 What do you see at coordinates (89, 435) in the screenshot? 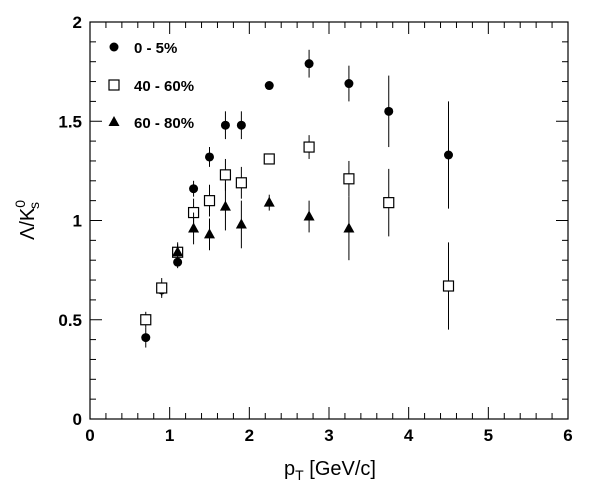
I see `x-tick-label: 0` at bounding box center [89, 435].